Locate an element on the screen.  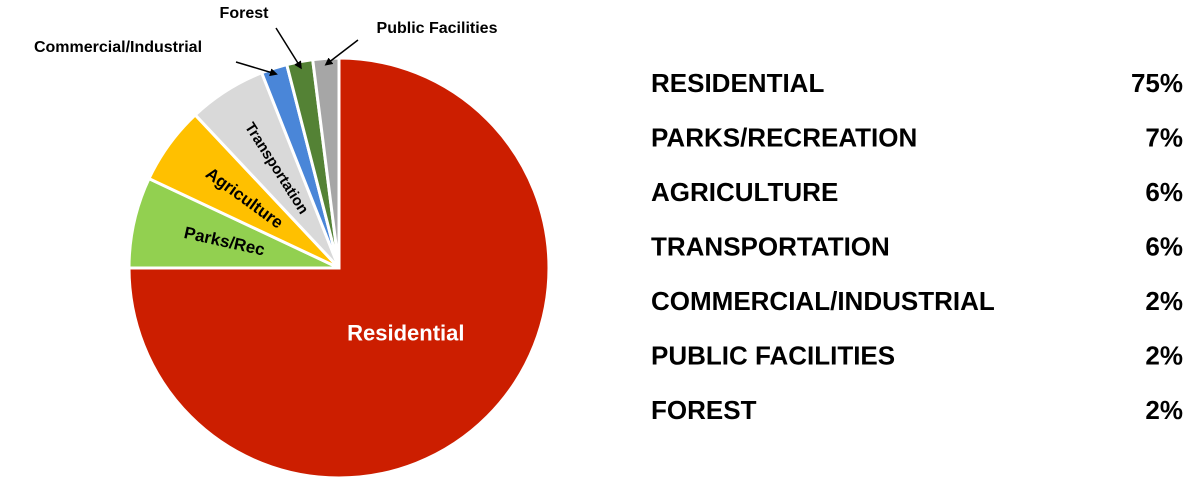
table-value-residential: 75% is located at coordinates (1157, 83).